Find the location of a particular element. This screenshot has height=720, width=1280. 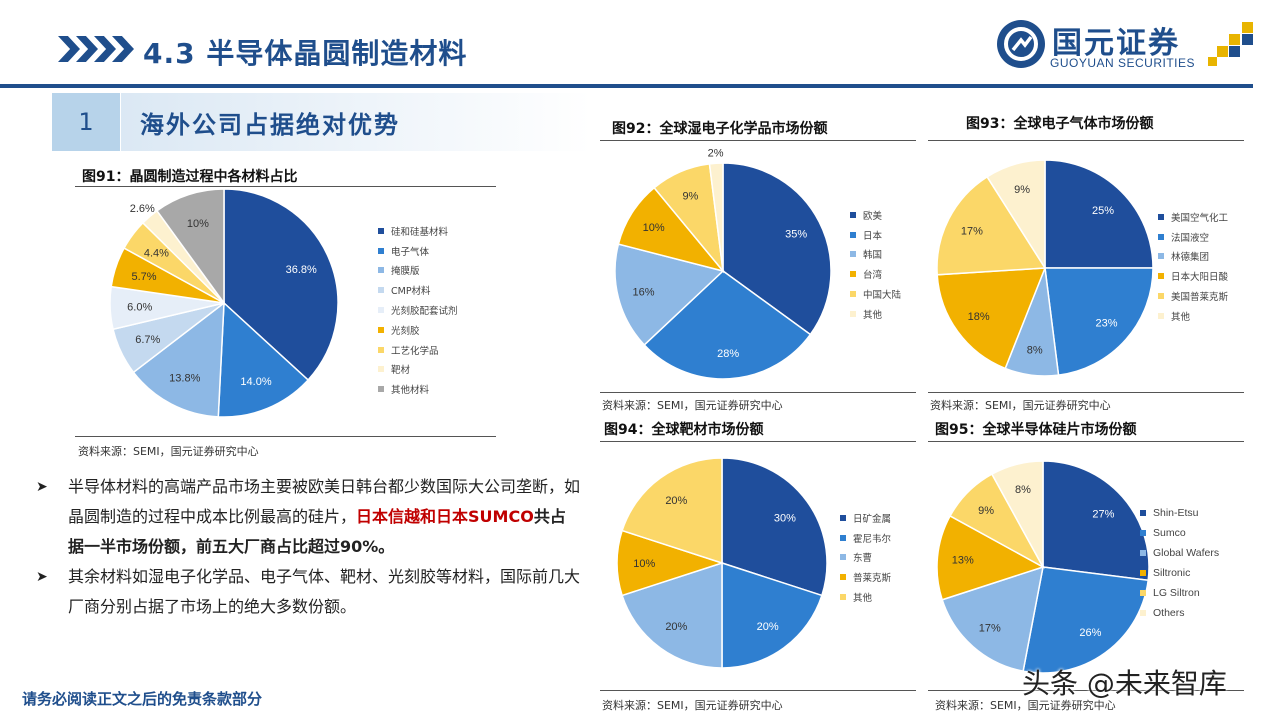

fig95-pie-chart: 27% 26% 17% 13% 9% 8% is located at coordinates (1043, 567).